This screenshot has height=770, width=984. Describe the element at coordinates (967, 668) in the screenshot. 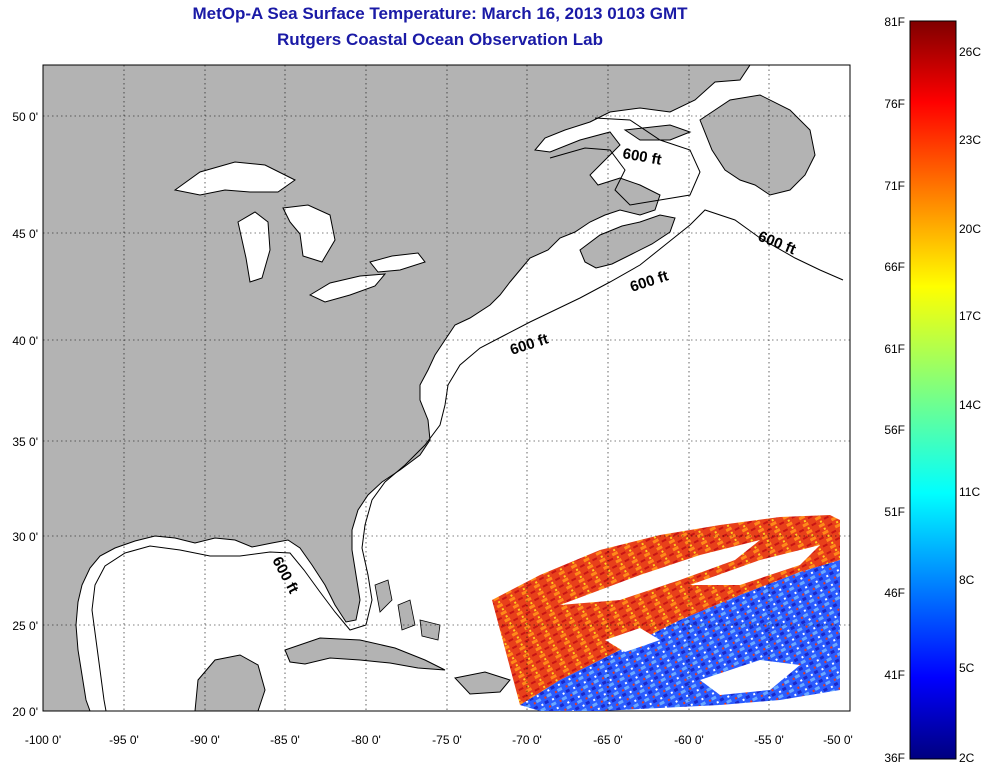

I see `colorbar-c-label: 5C` at that location.